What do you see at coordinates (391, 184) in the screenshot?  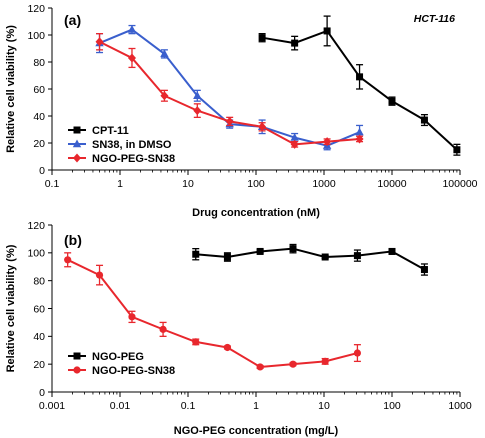 I see `x-tick-label: 10000` at bounding box center [391, 184].